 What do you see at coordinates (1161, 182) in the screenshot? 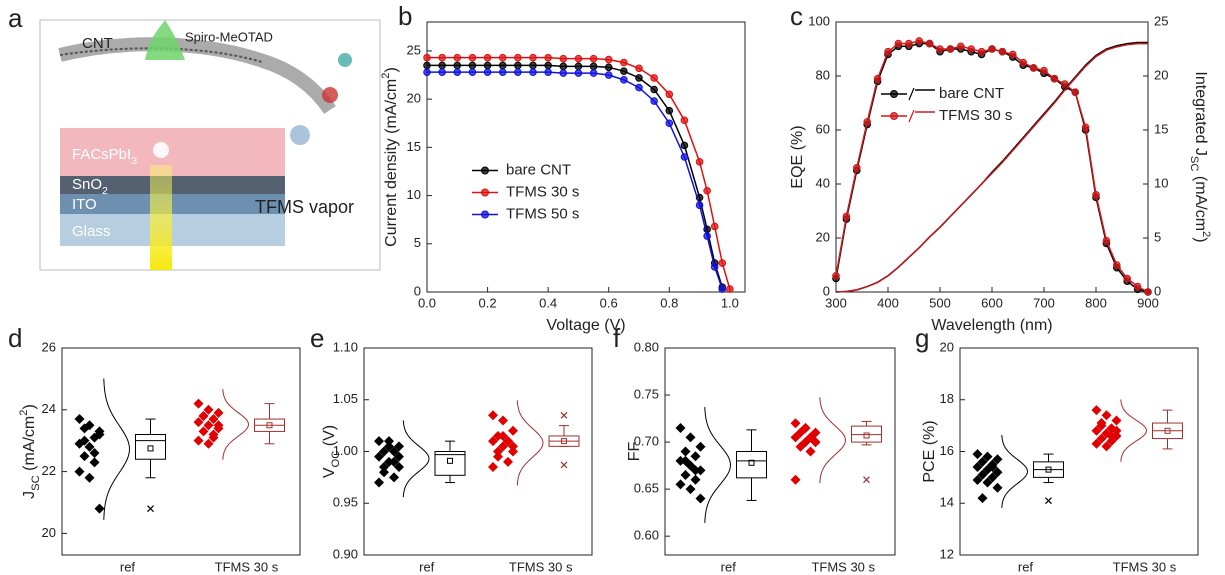
I see `y2-tick-label: 10` at bounding box center [1161, 182].